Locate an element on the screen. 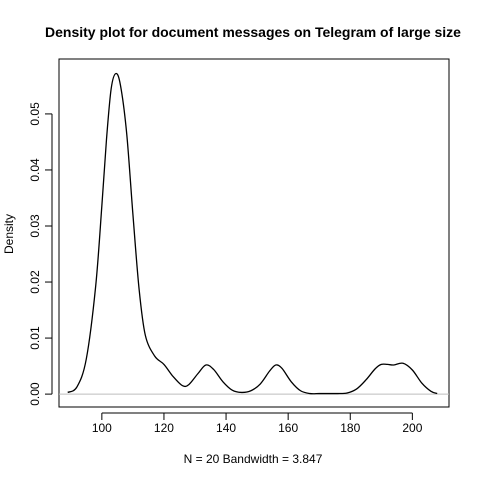 The height and width of the screenshot is (485, 480). x-tick-label-140: 140 is located at coordinates (226, 428).